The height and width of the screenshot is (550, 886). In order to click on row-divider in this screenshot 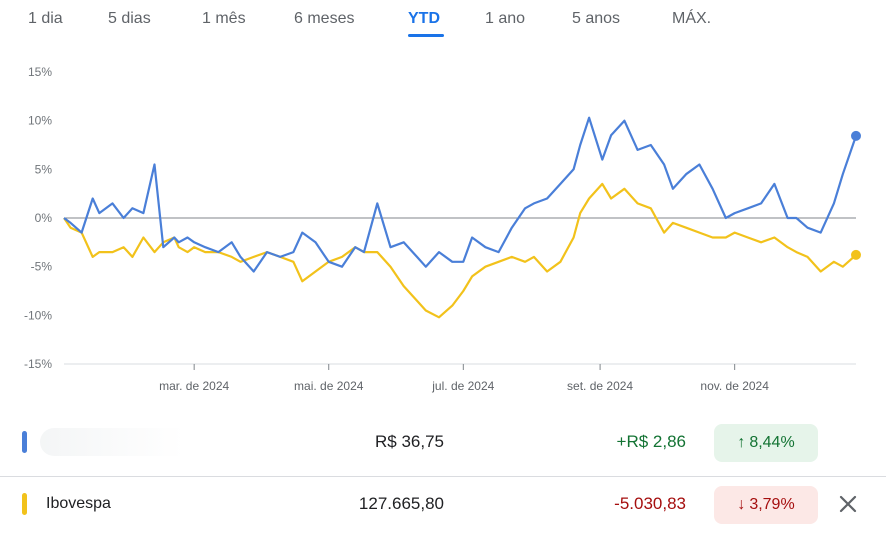, I will do `click(443, 476)`.